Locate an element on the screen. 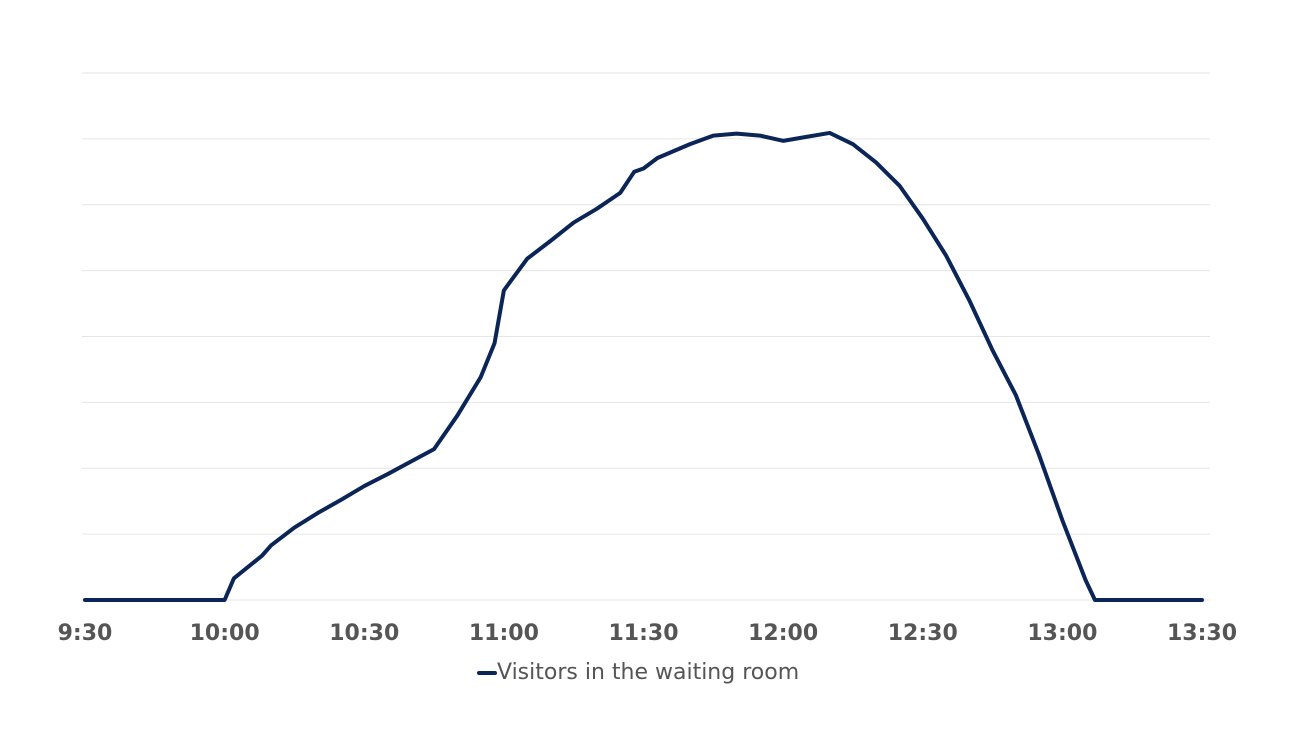 The image size is (1297, 734). x-tick-label: 10:00 is located at coordinates (225, 633).